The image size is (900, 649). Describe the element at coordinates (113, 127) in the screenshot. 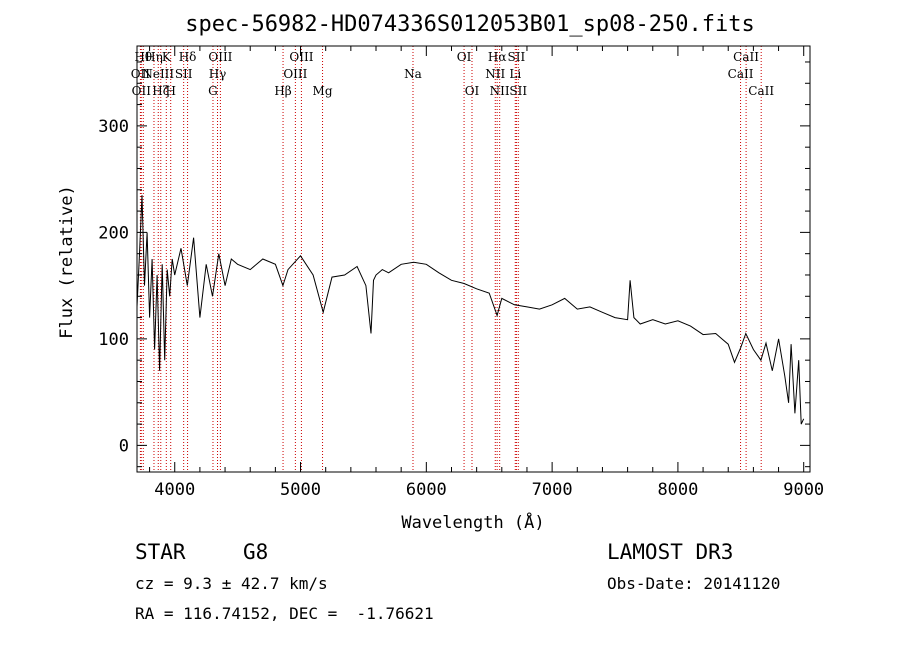

I see `y-tick-label: 300` at that location.